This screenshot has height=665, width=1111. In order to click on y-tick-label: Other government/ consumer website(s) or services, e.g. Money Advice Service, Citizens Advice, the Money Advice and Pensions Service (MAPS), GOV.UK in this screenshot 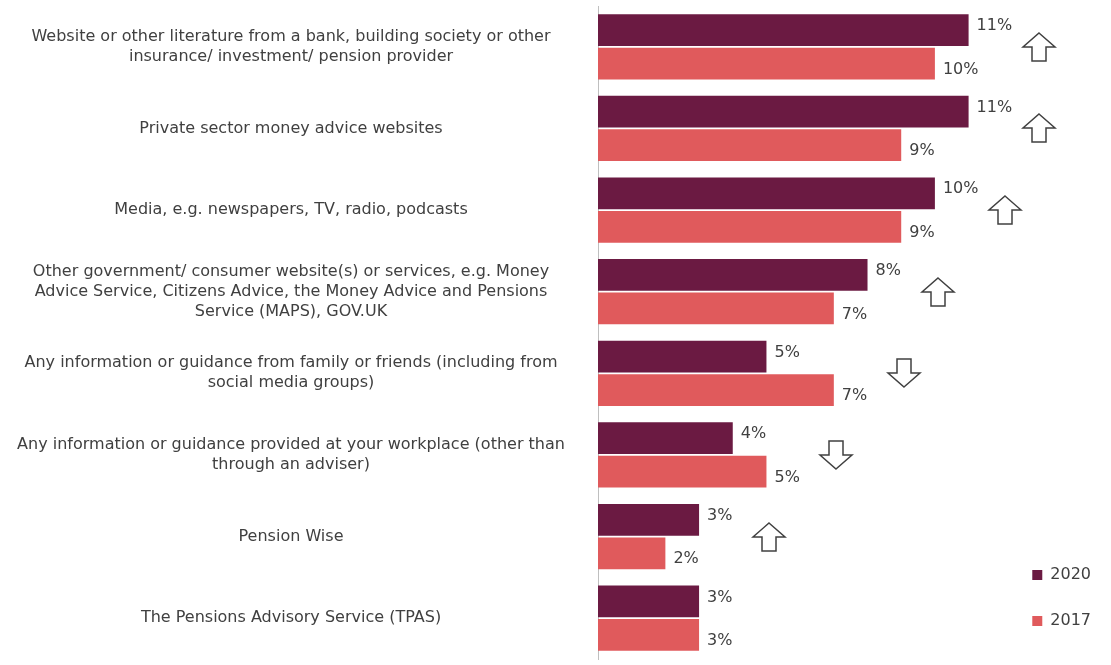, I will do `click(291, 290)`.